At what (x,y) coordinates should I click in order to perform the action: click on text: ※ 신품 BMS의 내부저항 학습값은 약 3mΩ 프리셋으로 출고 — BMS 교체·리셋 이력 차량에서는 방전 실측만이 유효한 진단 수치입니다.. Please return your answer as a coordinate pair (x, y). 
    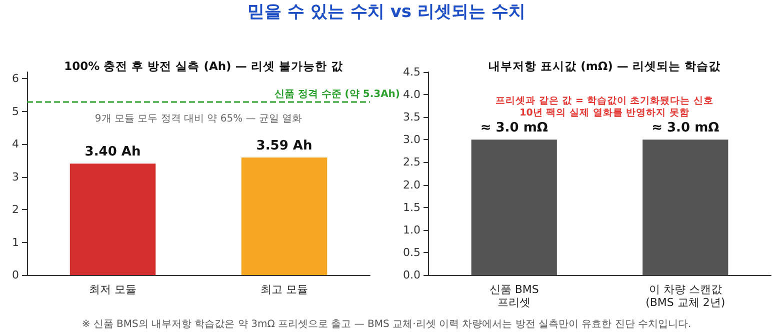
    Looking at the image, I should click on (386, 324).